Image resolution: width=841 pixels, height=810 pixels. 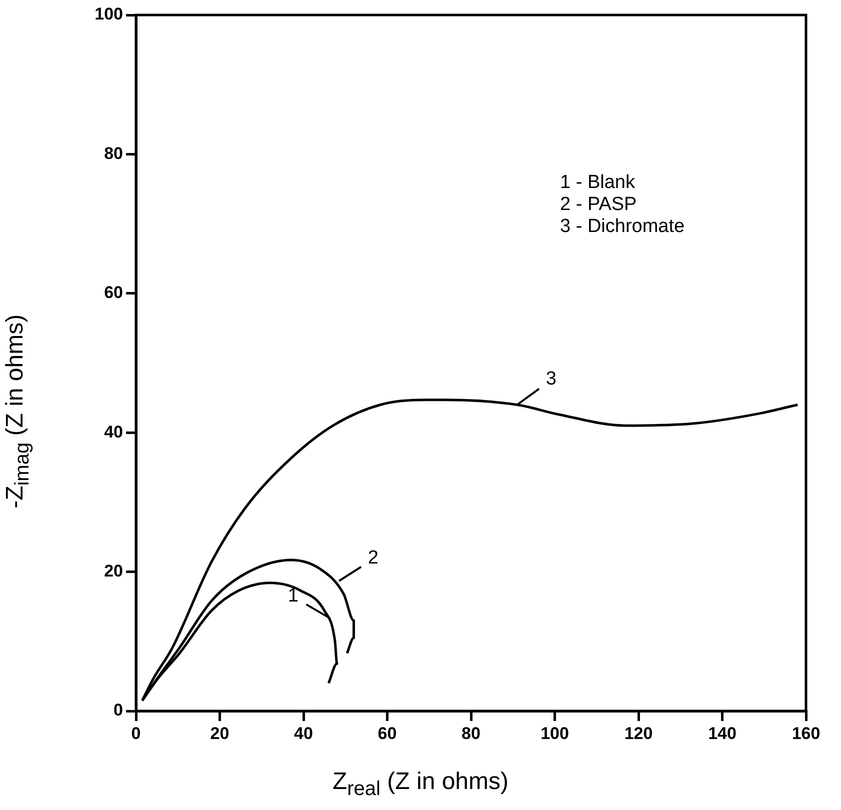 What do you see at coordinates (598, 183) in the screenshot?
I see `annotation: 1 - Blank` at bounding box center [598, 183].